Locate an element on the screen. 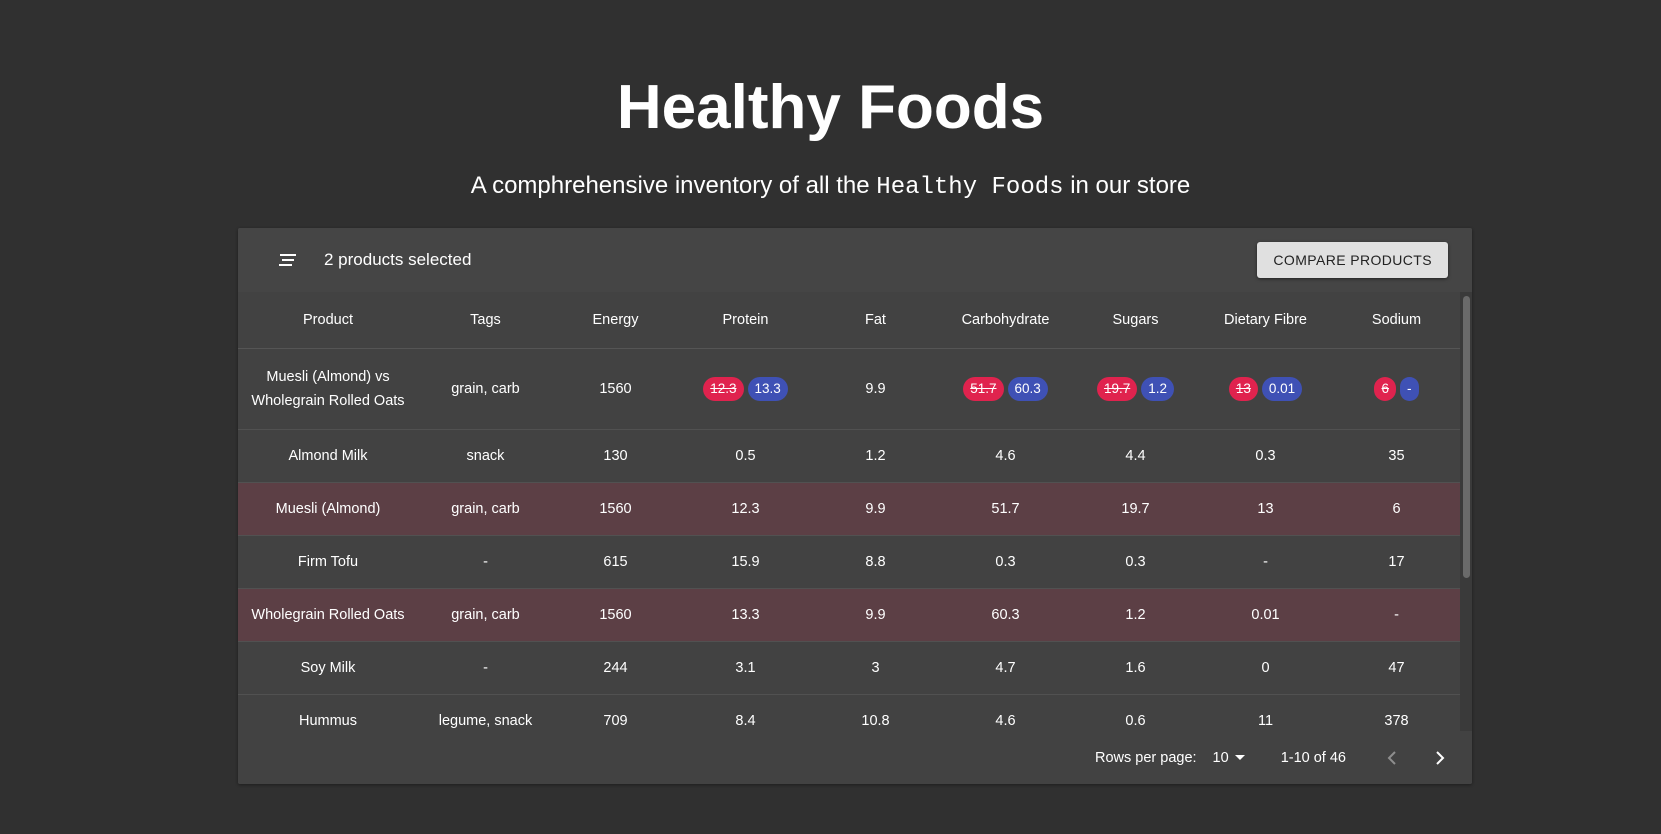  chevron-left-icon is located at coordinates (1392, 758).